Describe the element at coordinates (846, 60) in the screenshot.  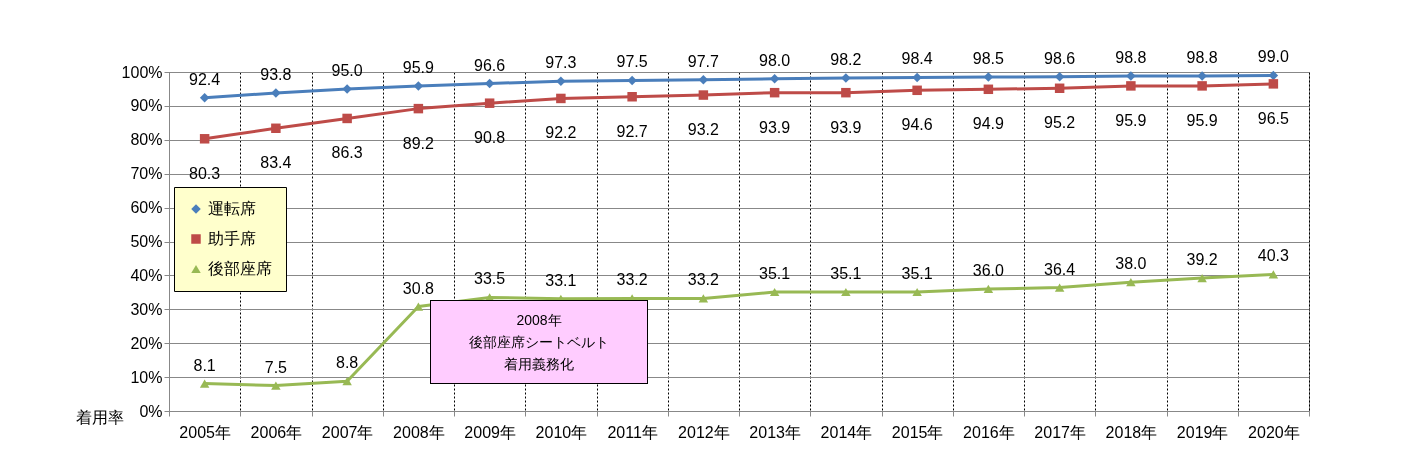
I see `data-label: 98.2` at that location.